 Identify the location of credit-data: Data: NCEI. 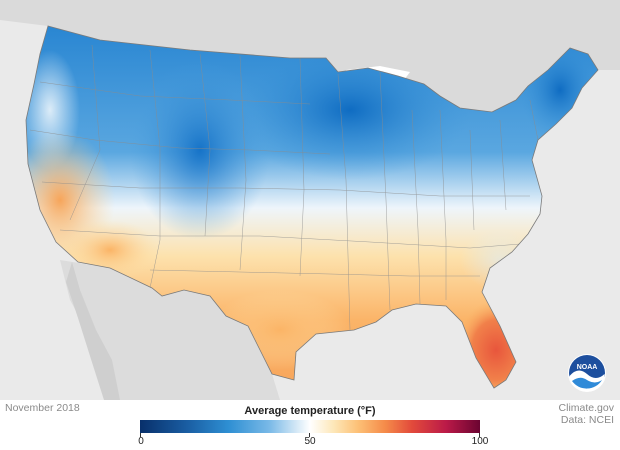
(587, 420).